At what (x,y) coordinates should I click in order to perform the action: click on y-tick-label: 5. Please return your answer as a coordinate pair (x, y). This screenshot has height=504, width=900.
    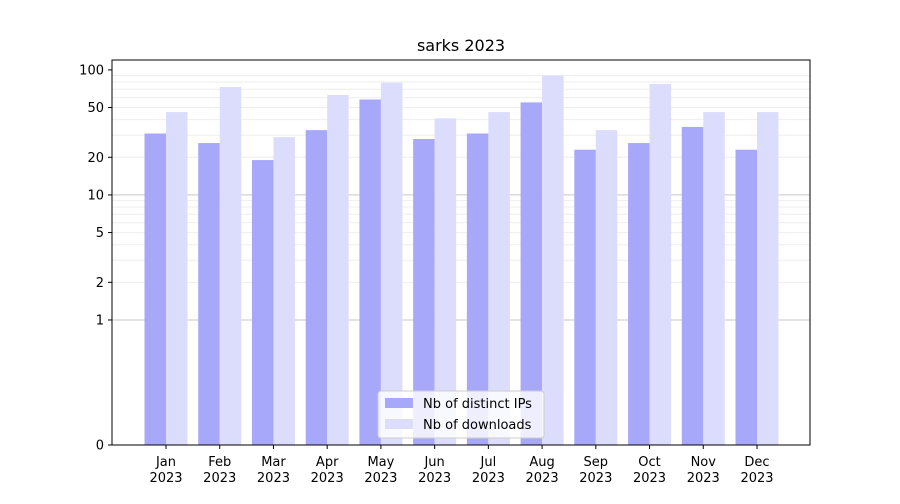
    Looking at the image, I should click on (100, 233).